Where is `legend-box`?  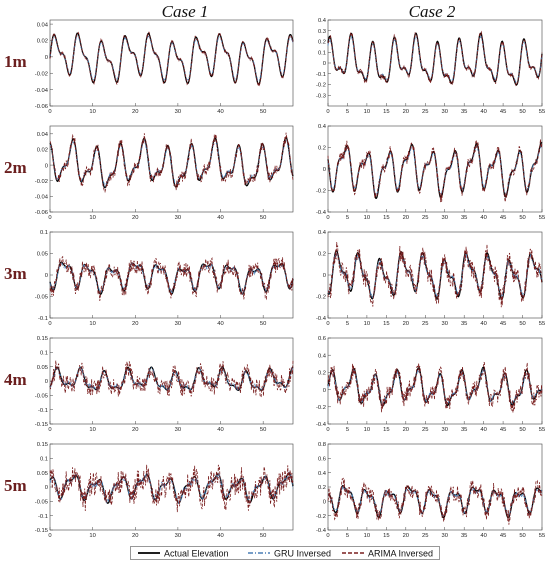 legend-box is located at coordinates (285, 553).